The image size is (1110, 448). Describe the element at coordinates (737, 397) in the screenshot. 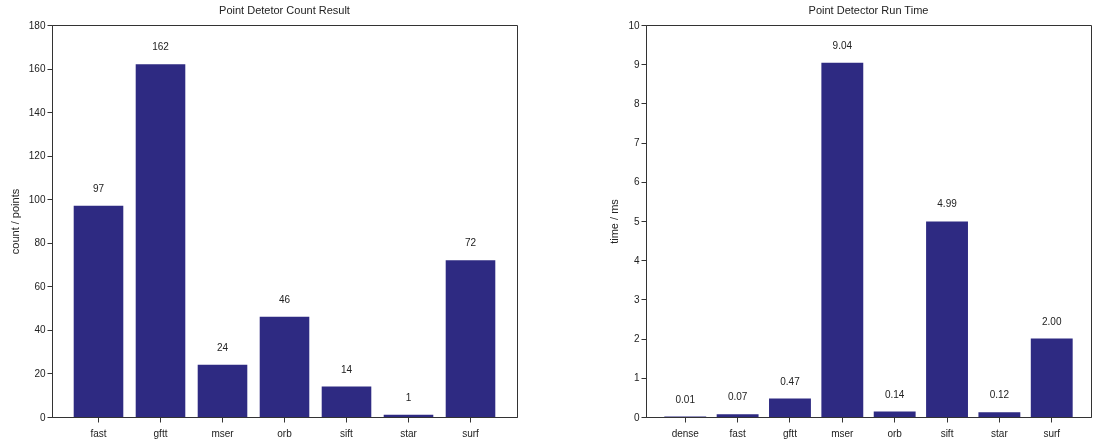

I see `data-label: 0.07` at that location.